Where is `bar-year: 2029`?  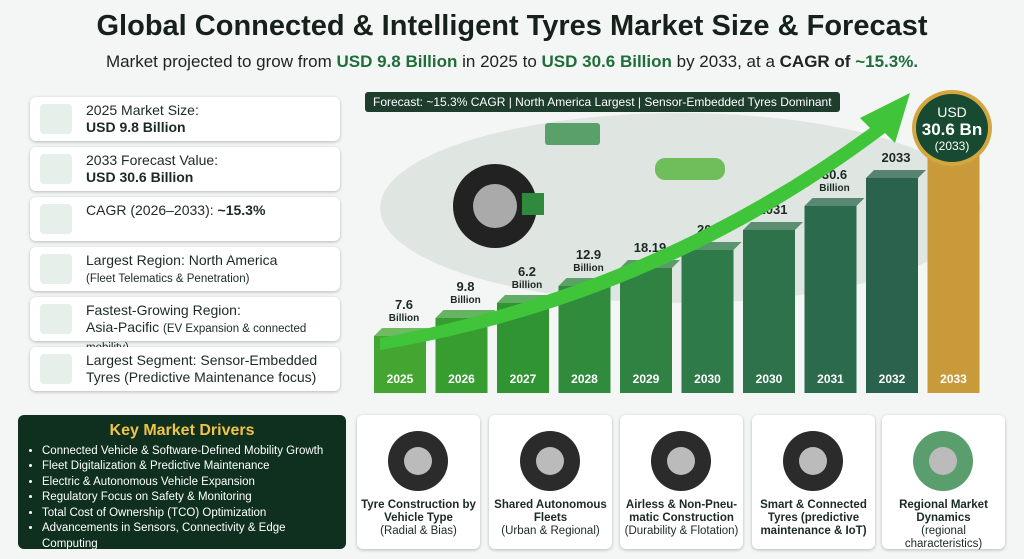 bar-year: 2029 is located at coordinates (646, 379).